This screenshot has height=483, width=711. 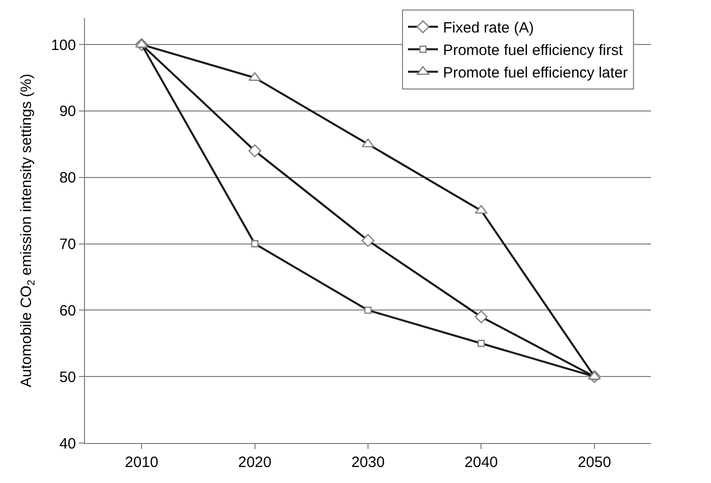 I want to click on legend-label: Promote fuel efficiency later, so click(x=535, y=73).